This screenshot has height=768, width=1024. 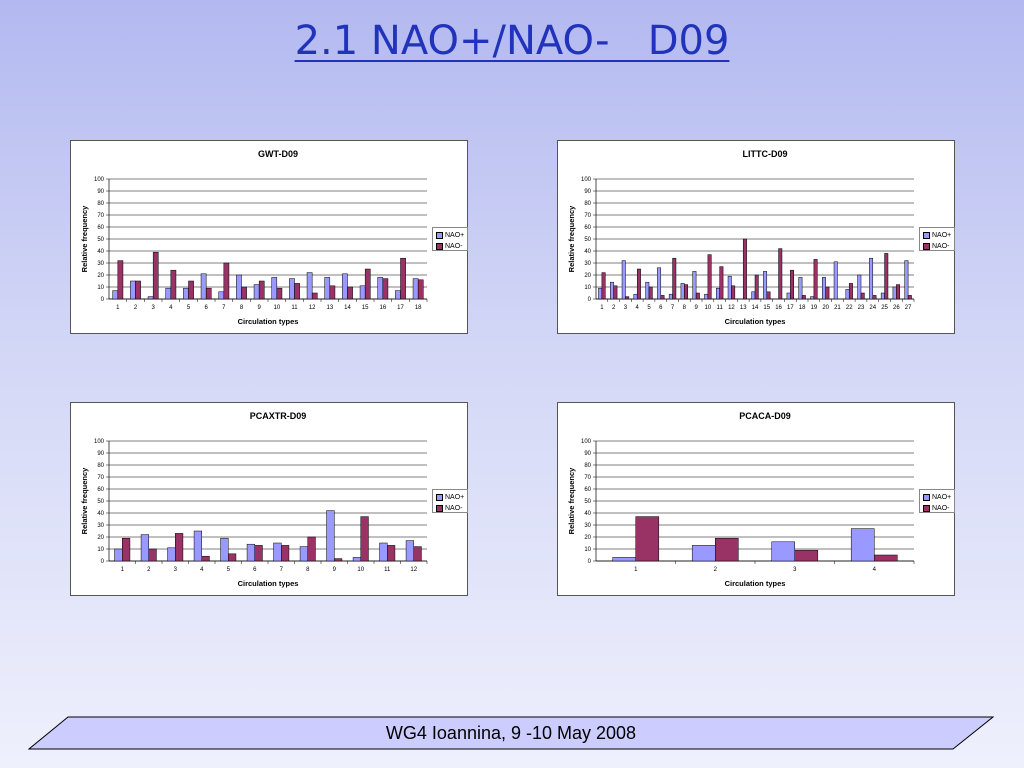 I want to click on y-tick-label: 60, so click(x=100, y=490).